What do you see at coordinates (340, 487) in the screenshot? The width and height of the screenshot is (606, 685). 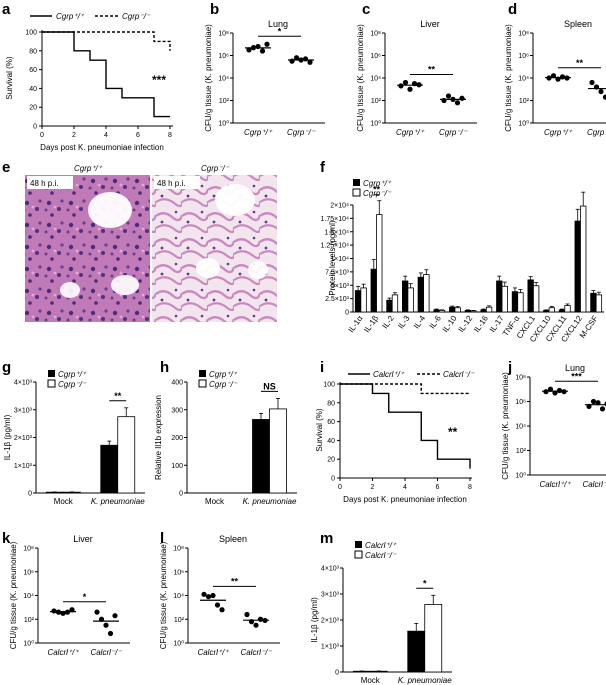 I see `xtick-label-i: 0` at bounding box center [340, 487].